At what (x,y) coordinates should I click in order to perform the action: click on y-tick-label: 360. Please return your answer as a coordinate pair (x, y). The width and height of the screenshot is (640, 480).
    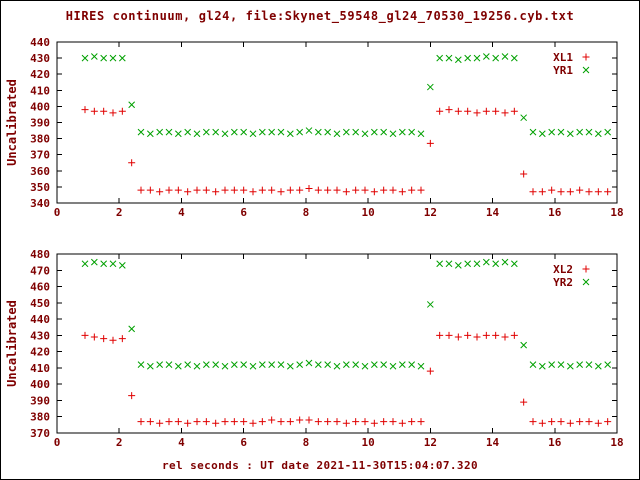
    Looking at the image, I should click on (40, 171).